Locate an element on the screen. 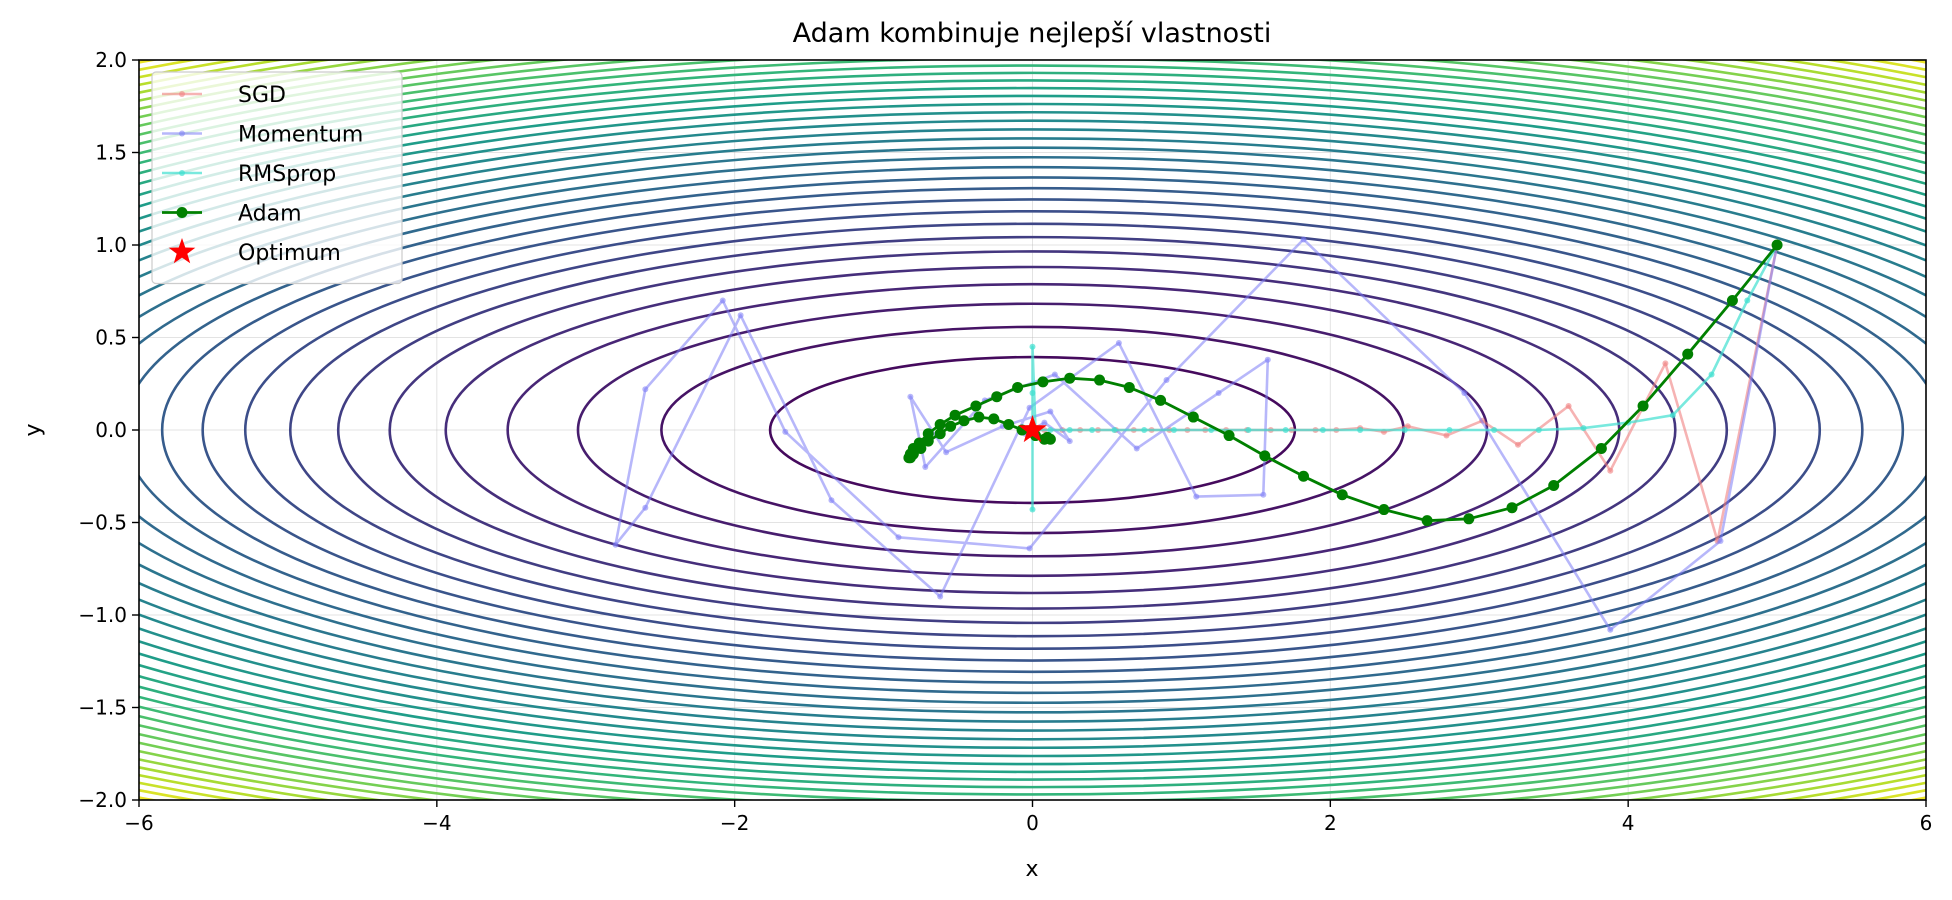  legend-label-sgd: SGD is located at coordinates (262, 95).